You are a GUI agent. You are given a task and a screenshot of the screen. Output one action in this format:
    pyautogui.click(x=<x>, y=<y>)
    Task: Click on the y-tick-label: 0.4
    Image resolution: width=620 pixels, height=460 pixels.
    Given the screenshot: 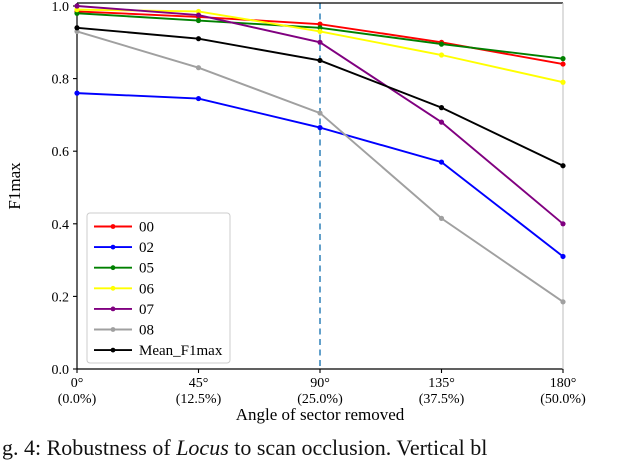 What is the action you would take?
    pyautogui.click(x=61, y=225)
    